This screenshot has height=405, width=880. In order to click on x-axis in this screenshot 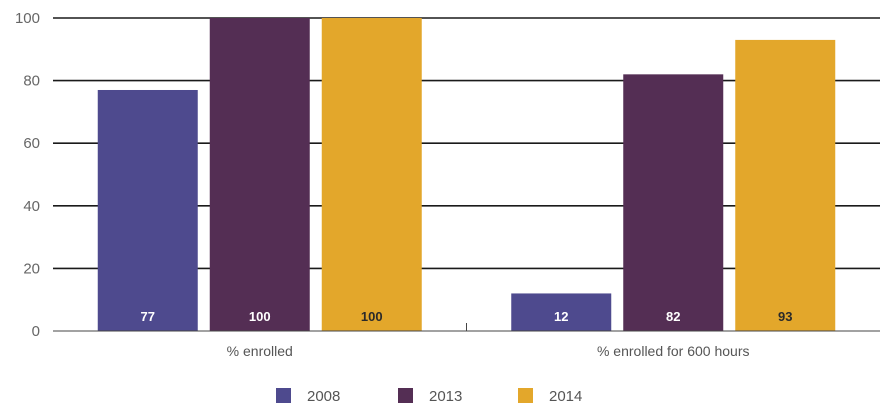, I will do `click(466, 327)`.